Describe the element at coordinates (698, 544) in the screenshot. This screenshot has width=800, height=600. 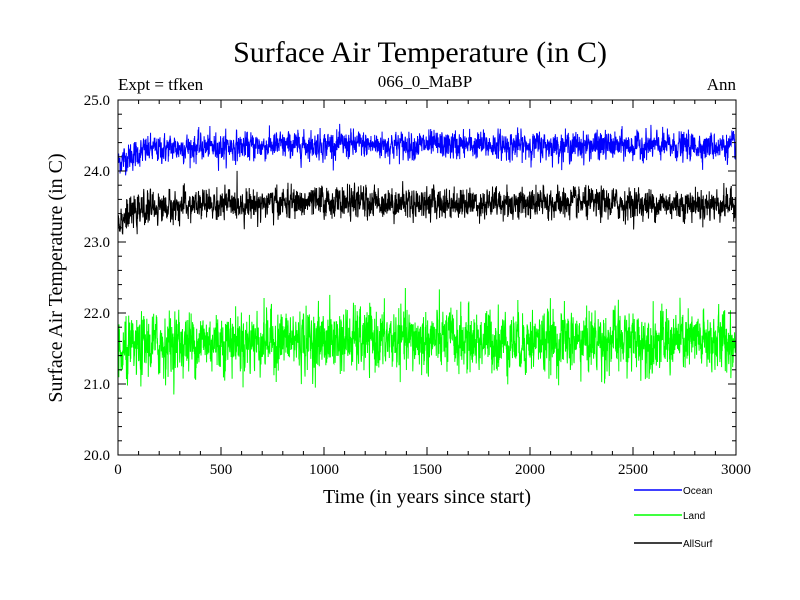
I see `legend-label-allsurf: AllSurf` at that location.